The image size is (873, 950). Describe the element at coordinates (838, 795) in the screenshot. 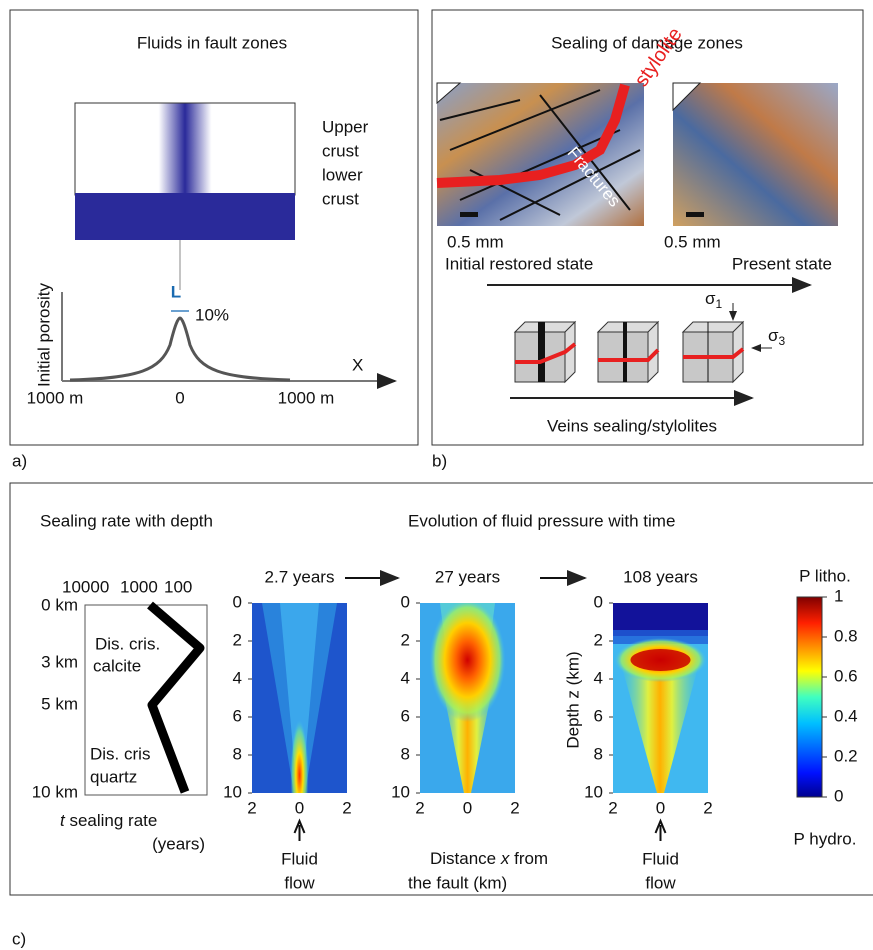

I see `colorbar-tick-label: 0` at that location.